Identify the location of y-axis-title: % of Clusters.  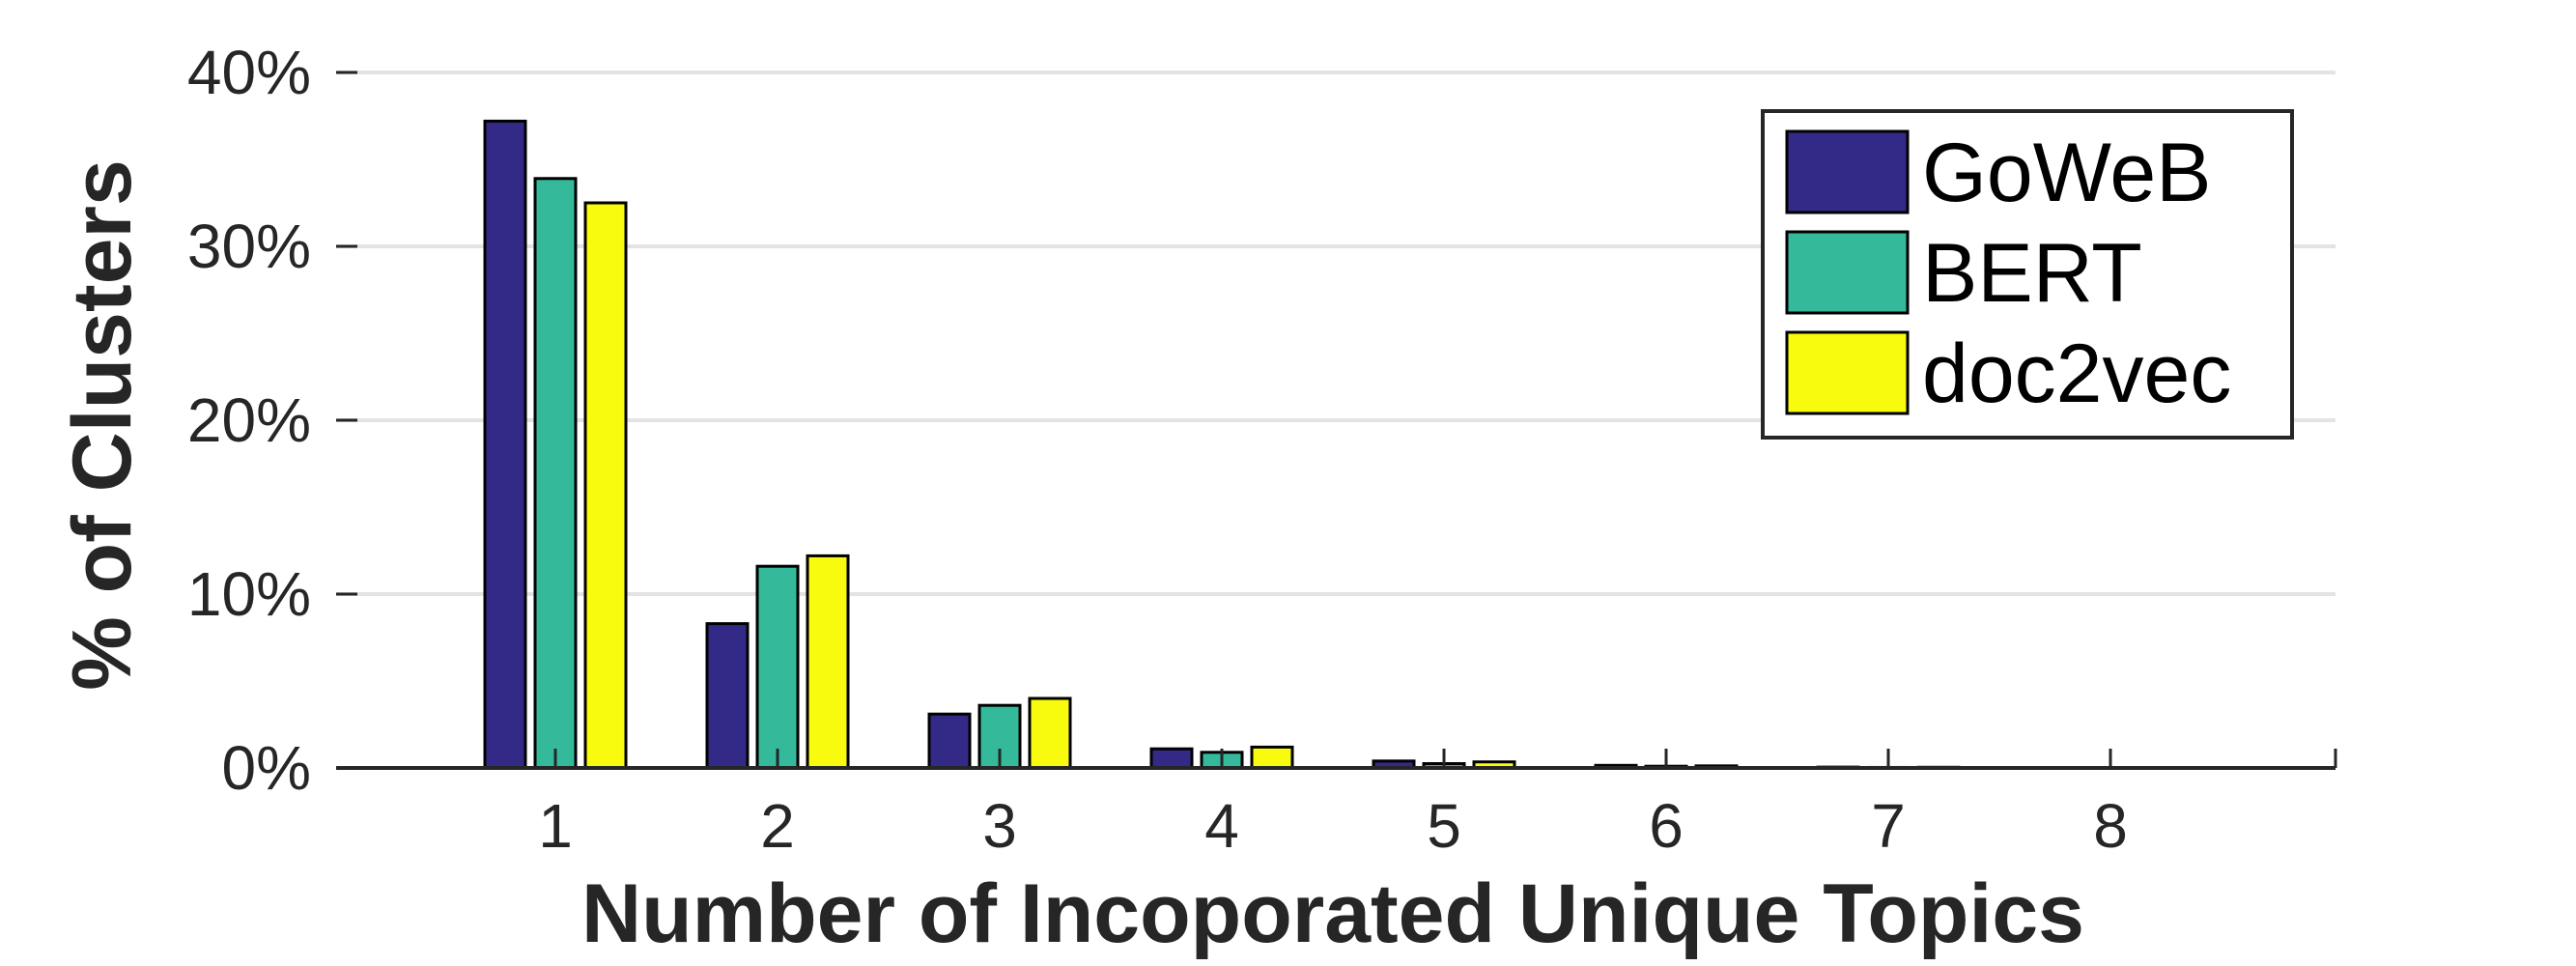
(102, 425).